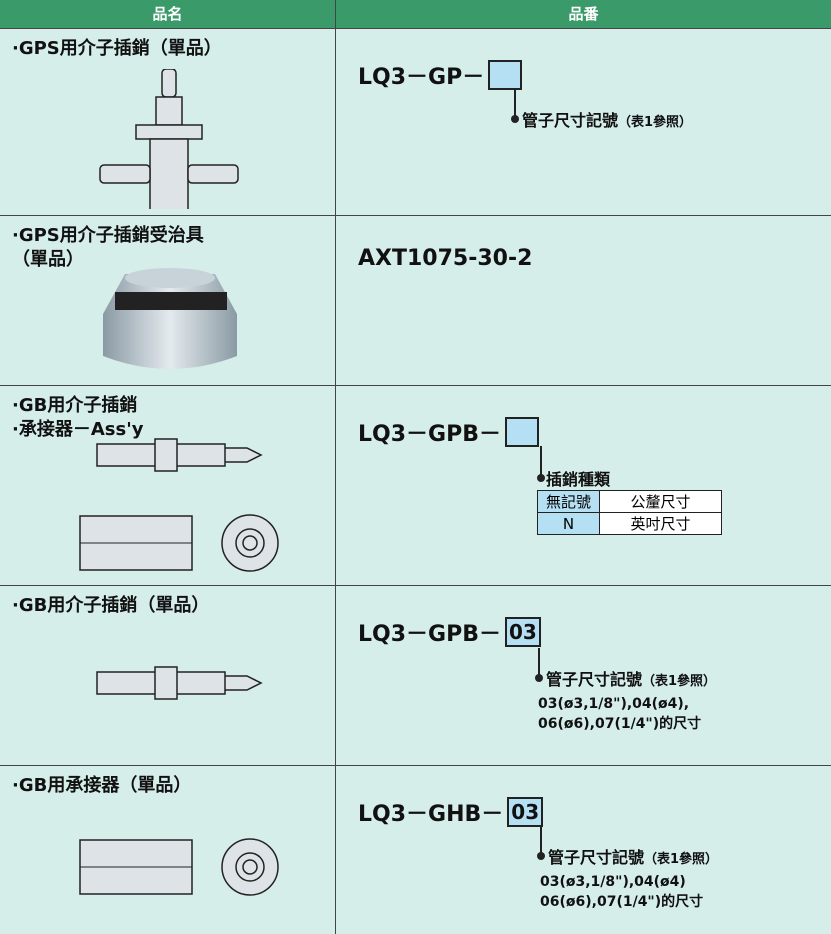 This screenshot has height=934, width=831. What do you see at coordinates (108, 248) in the screenshot?
I see `item-name: ·GPS用介子插銷受治具 （單品）` at bounding box center [108, 248].